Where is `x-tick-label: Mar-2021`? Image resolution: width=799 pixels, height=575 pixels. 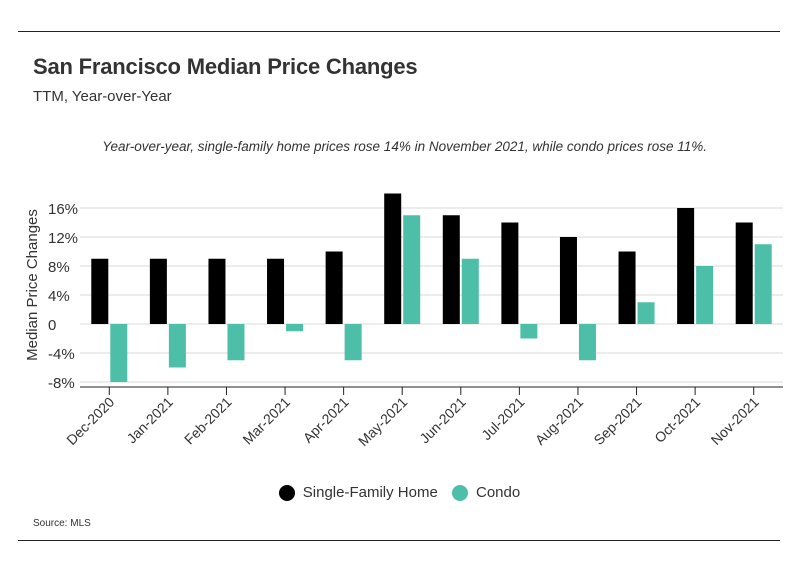 x-tick-label: Mar-2021 is located at coordinates (266, 421).